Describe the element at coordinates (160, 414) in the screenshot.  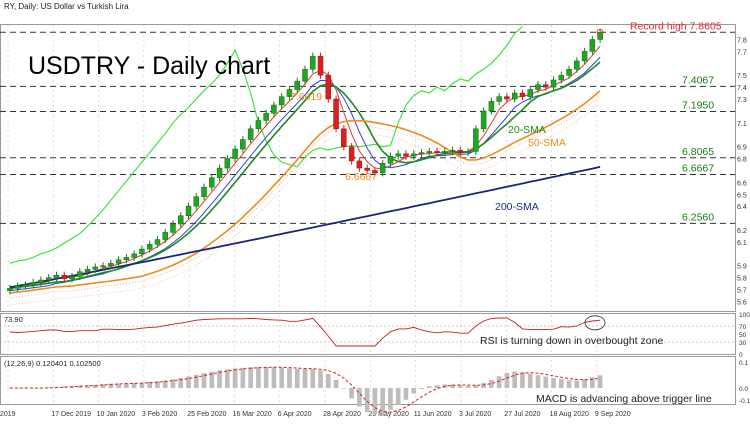
I see `x-tick-label: 3 Feb 2020` at that location.